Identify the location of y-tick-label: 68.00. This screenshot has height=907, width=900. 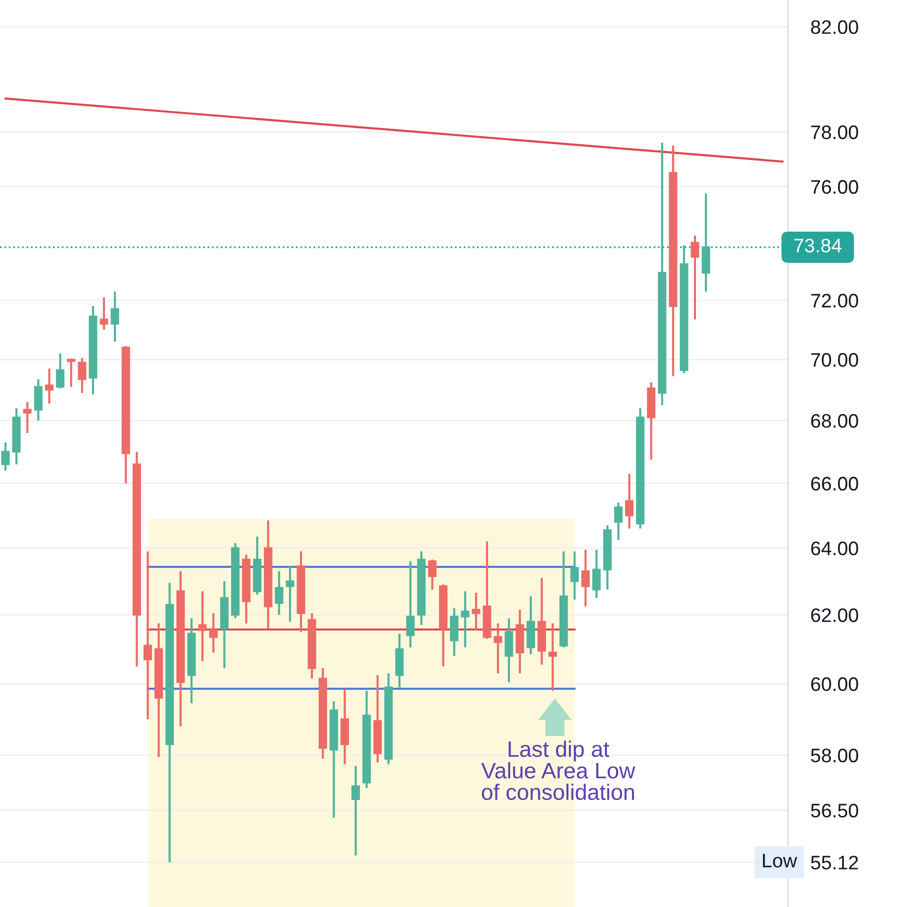
(834, 421).